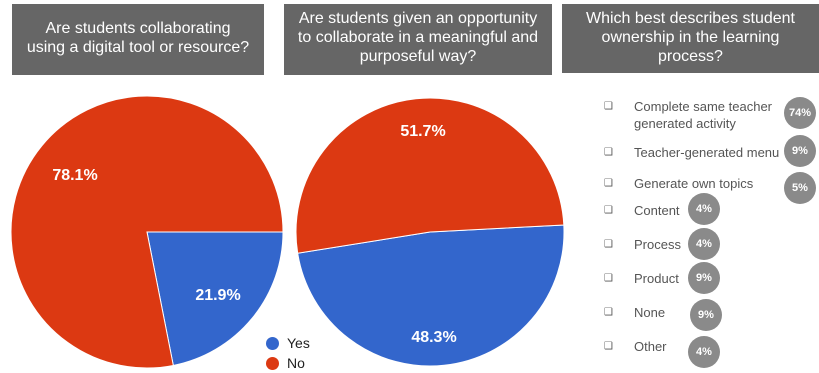  I want to click on label-line: generated activity, so click(685, 123).